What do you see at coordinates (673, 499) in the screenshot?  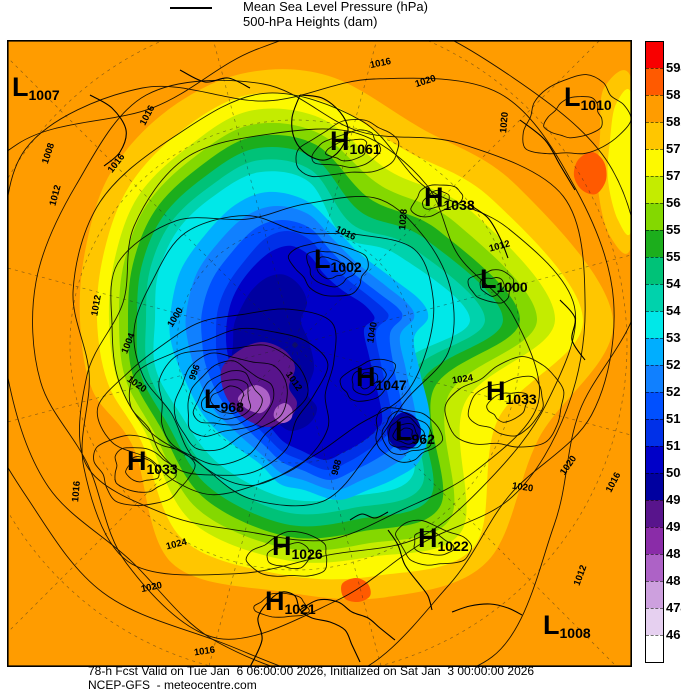 I see `colorbar-tick-label: 498` at bounding box center [673, 499].